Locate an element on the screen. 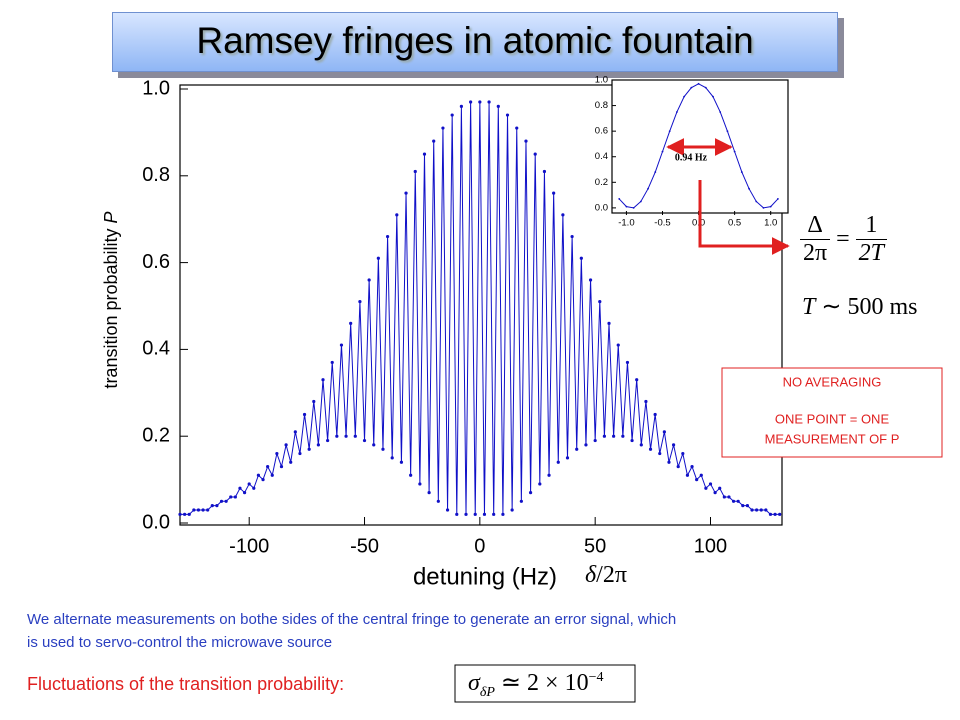  relation: ∼ is located at coordinates (831, 307).